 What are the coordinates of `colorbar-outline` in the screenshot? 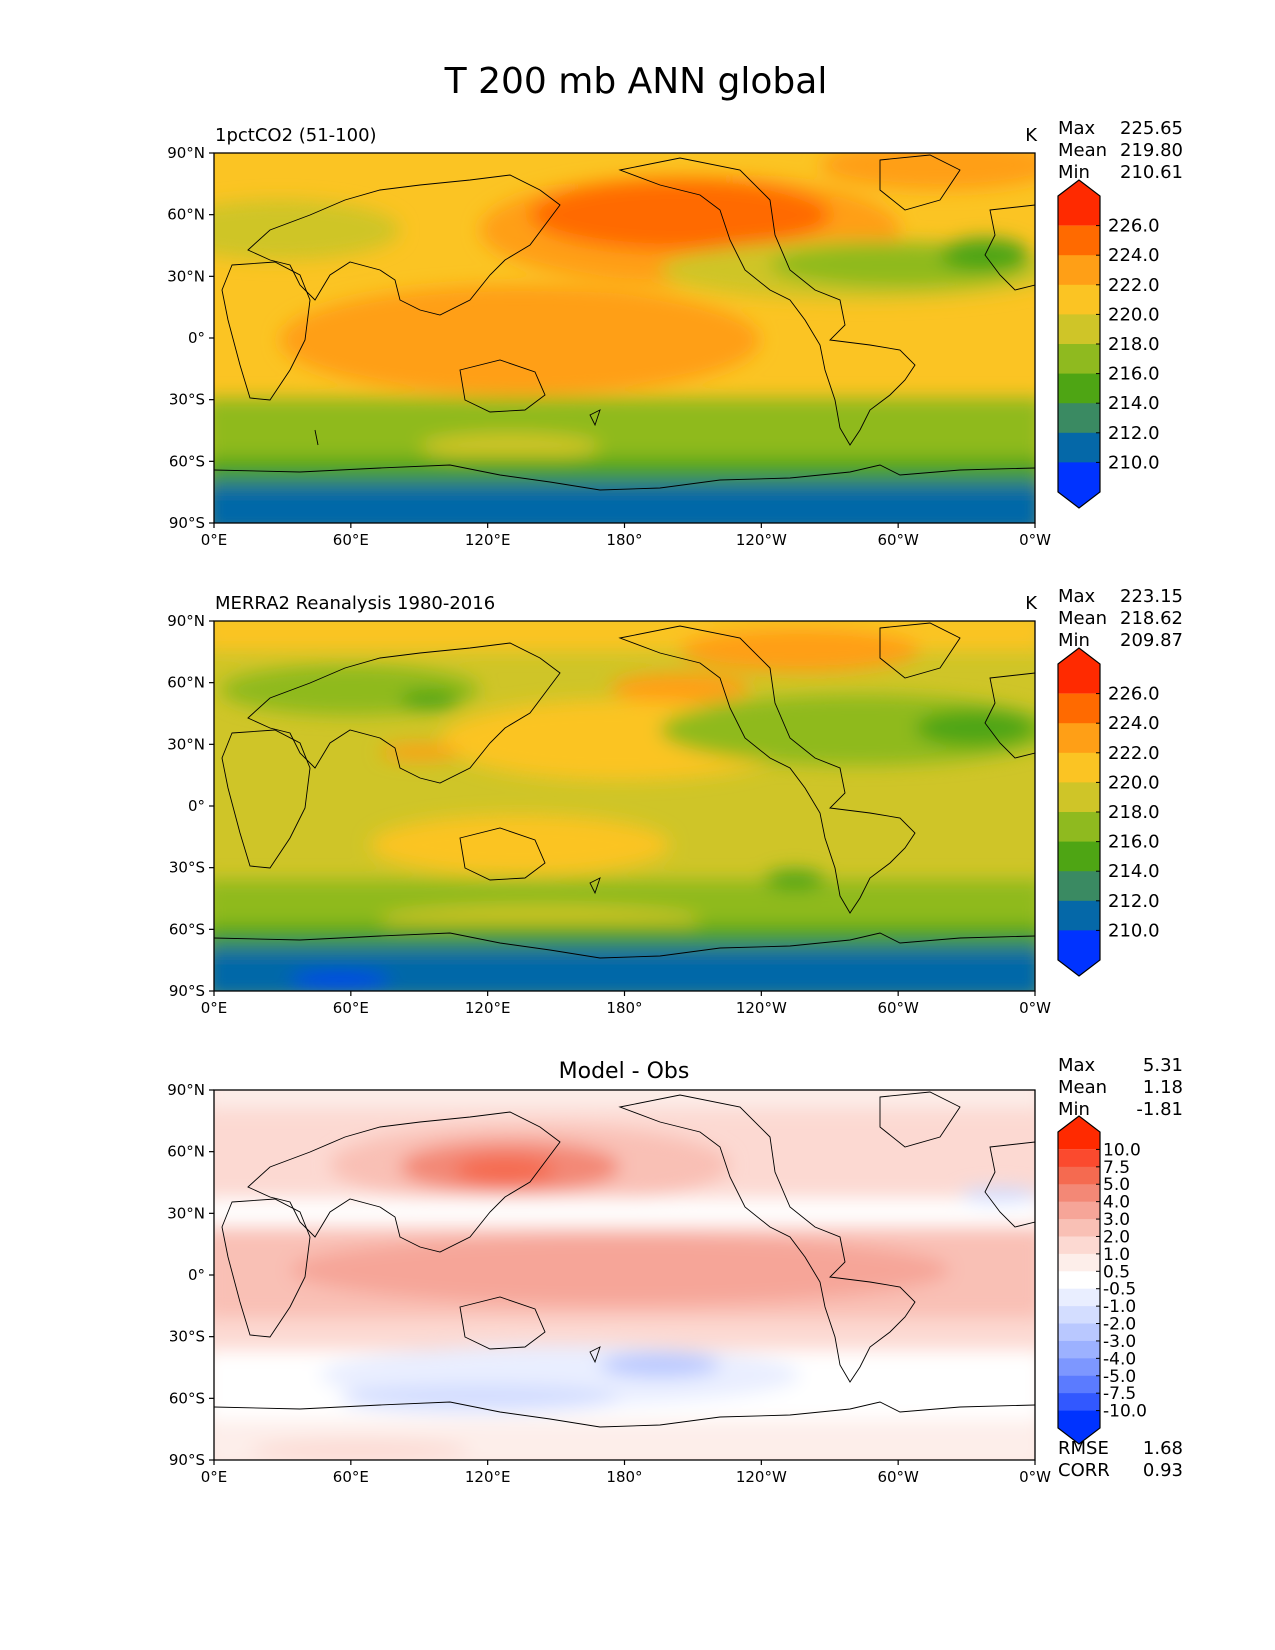 It's located at (1079, 344).